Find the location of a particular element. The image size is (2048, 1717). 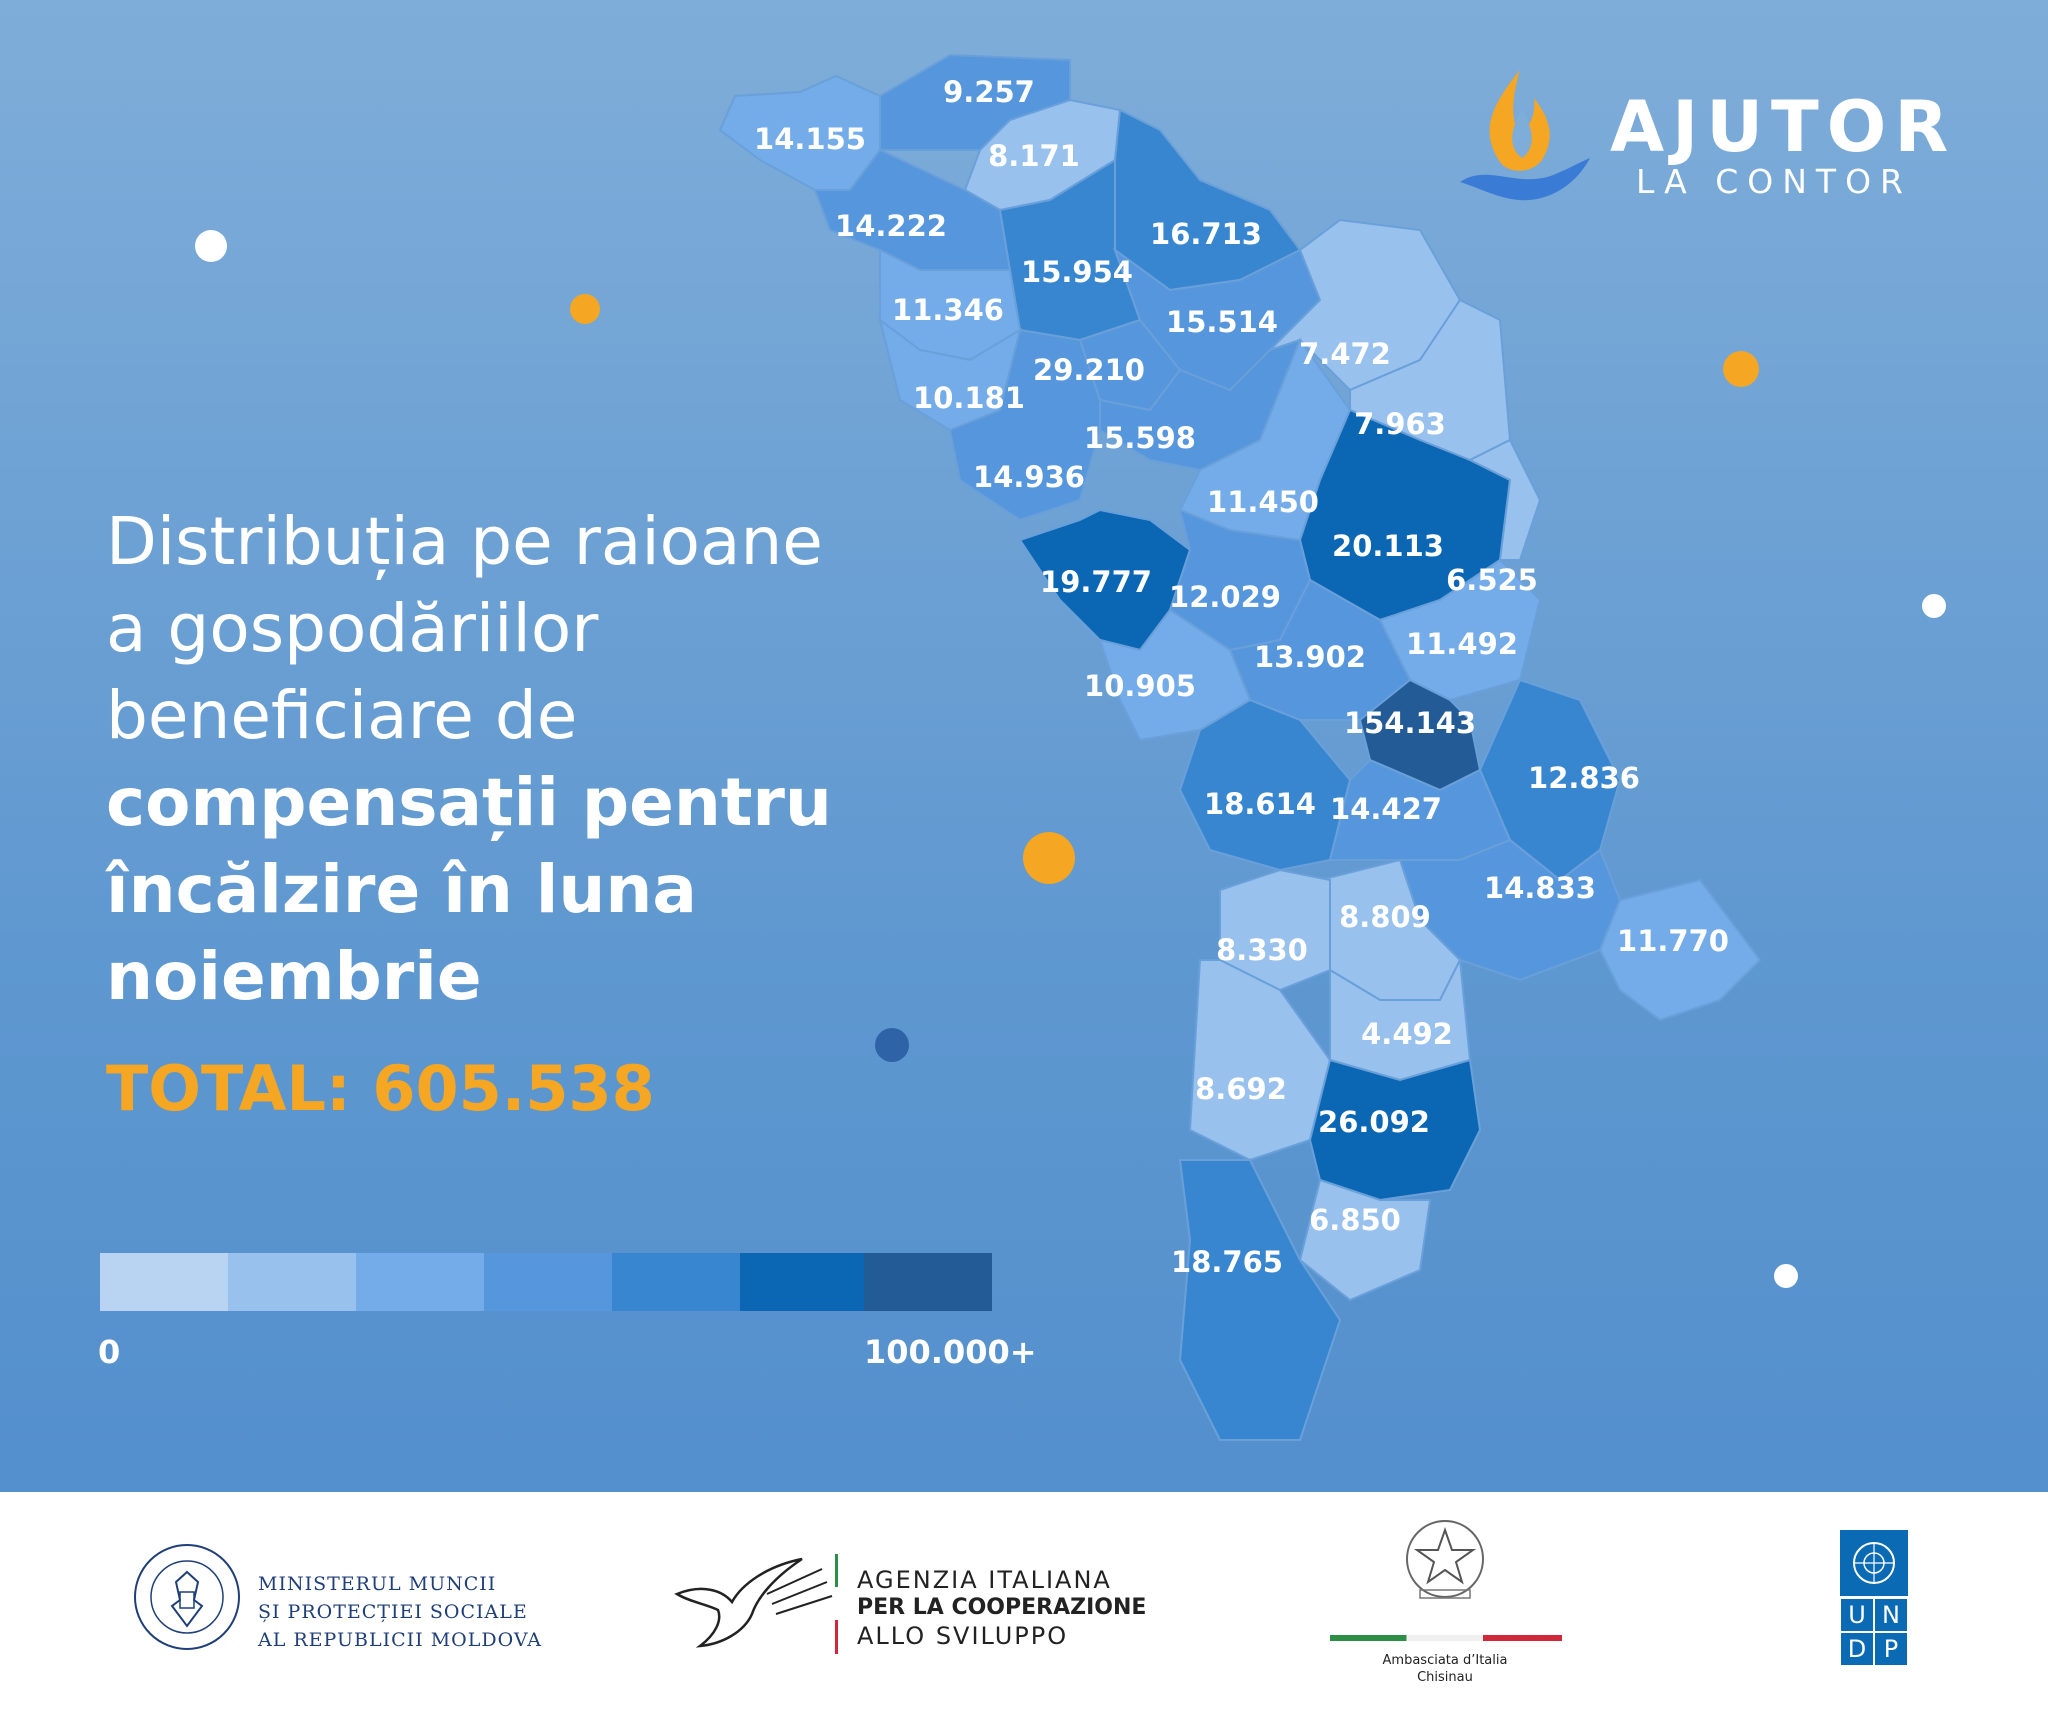

headline-bold-line: încălzire în luna is located at coordinates (401, 889).